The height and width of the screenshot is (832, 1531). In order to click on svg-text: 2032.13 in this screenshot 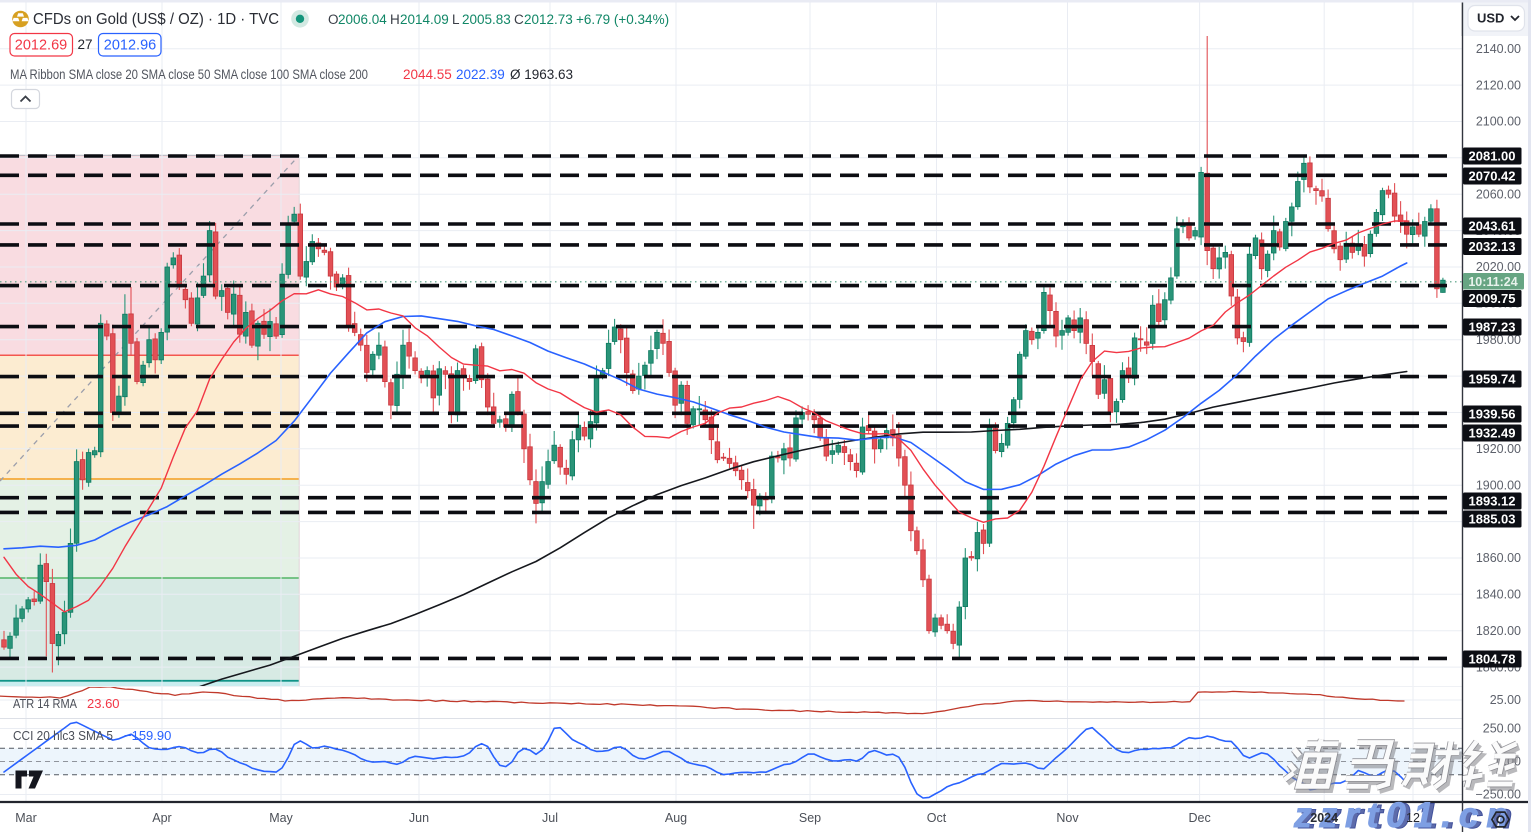, I will do `click(1492, 246)`.